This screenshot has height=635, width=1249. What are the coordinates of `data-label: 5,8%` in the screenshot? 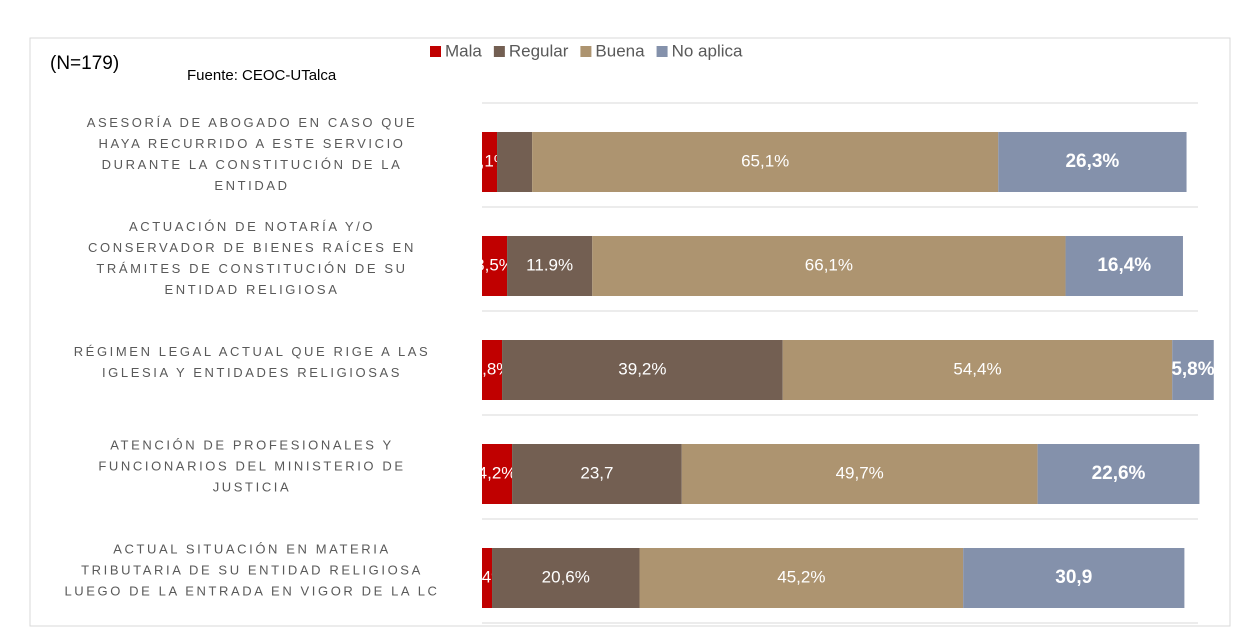 It's located at (1192, 369).